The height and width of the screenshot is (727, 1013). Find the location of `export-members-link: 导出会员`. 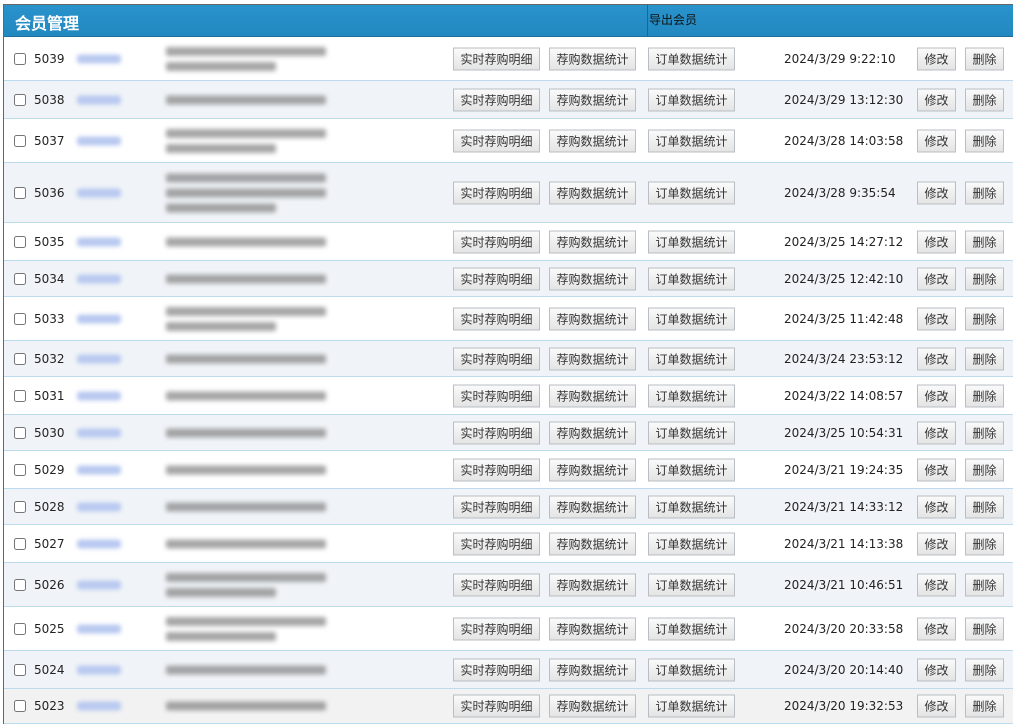

export-members-link: 导出会员 is located at coordinates (672, 20).